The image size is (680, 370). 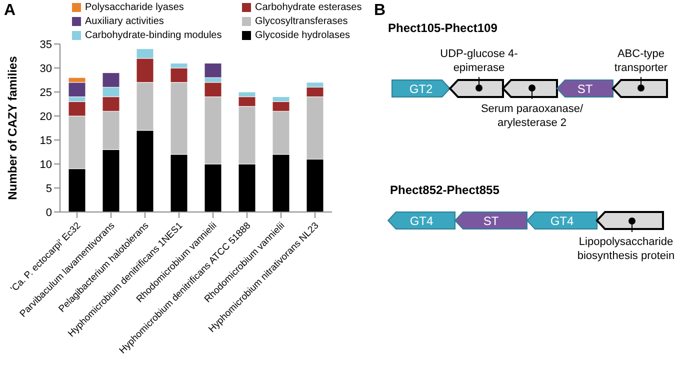 What do you see at coordinates (124, 21) in the screenshot?
I see `legend-label: Auxiliary activities` at bounding box center [124, 21].